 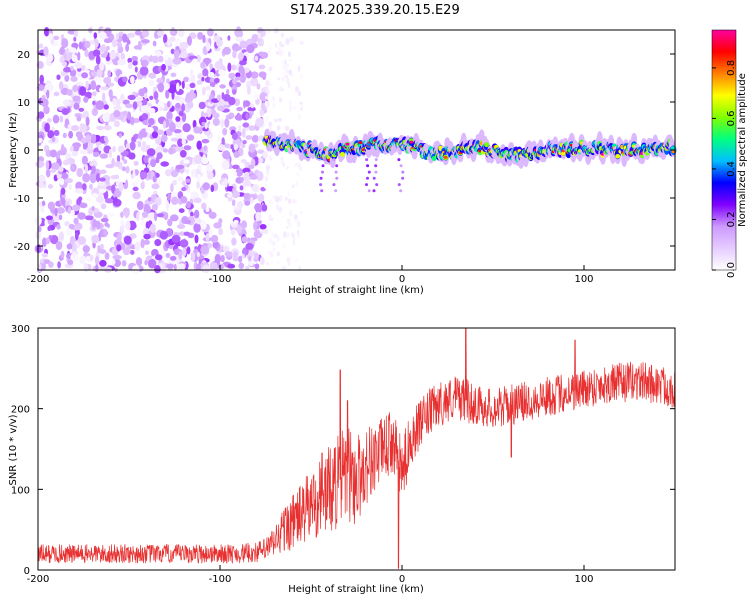 I want to click on snr-y-tick-label: 100, so click(x=20, y=490).